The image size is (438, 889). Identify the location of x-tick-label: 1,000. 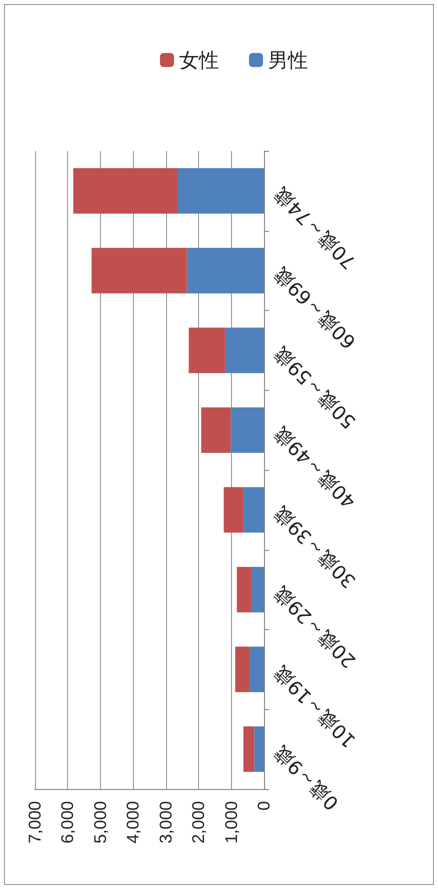
(231, 822).